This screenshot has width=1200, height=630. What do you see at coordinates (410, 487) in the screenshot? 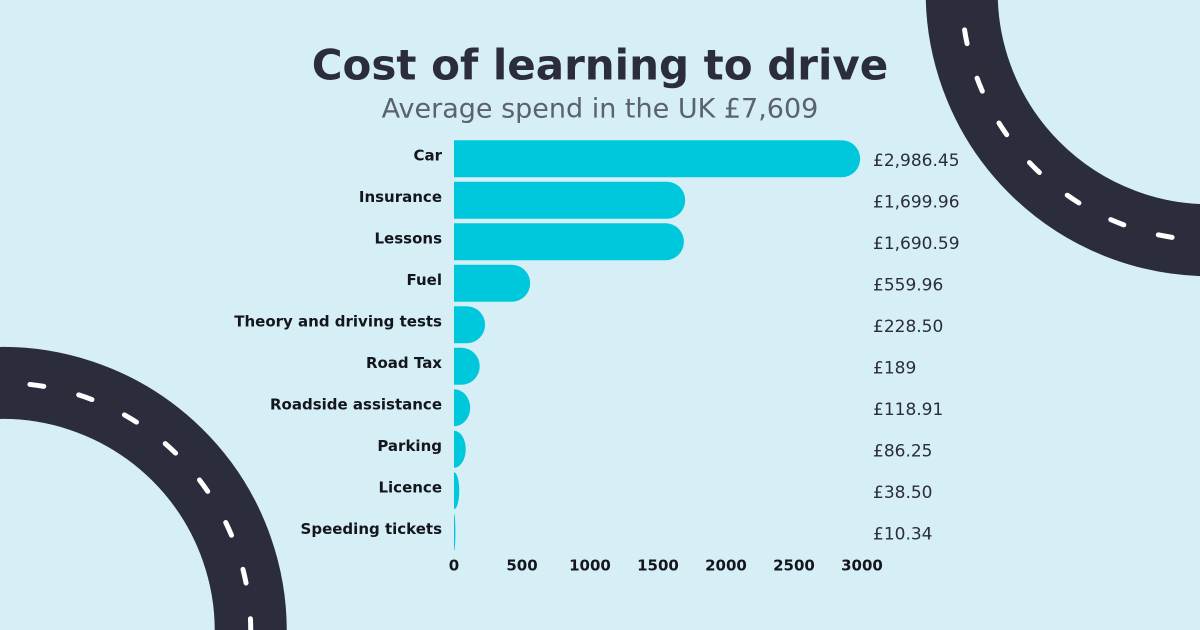
I see `y-tick-label: Licence` at bounding box center [410, 487].